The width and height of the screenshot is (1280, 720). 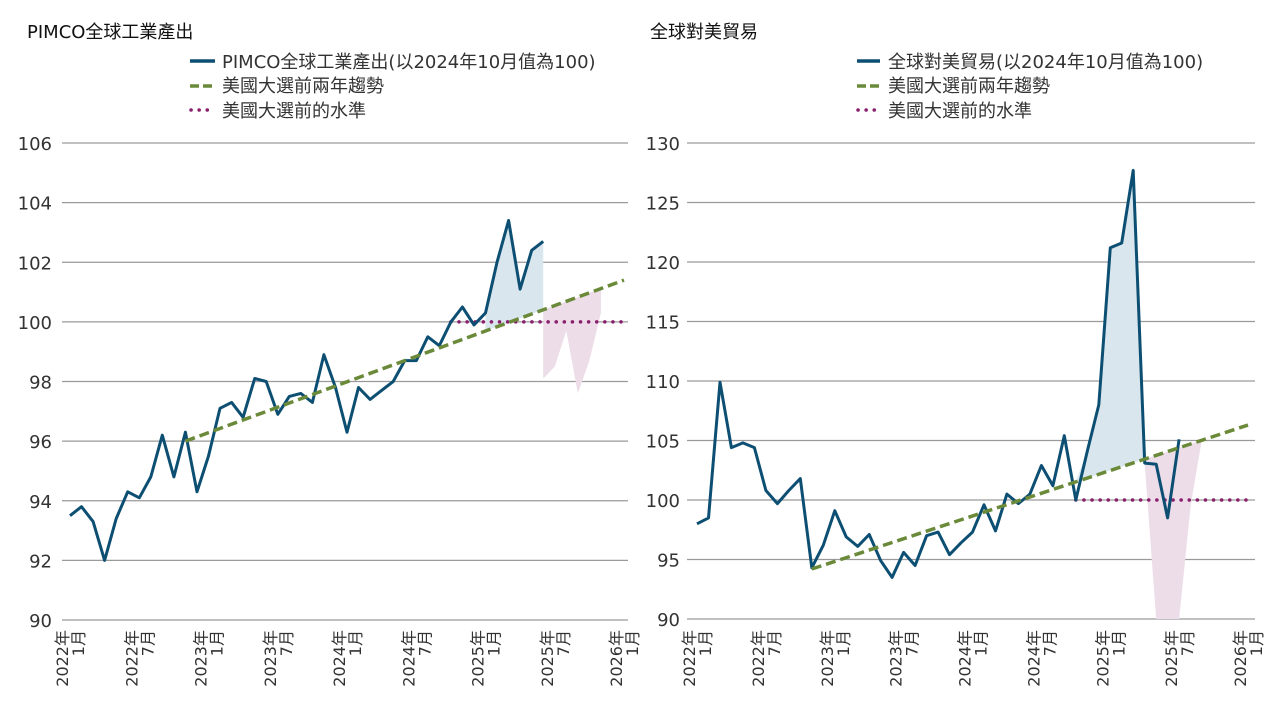 What do you see at coordinates (35, 204) in the screenshot?
I see `y-tick-label: 104` at bounding box center [35, 204].